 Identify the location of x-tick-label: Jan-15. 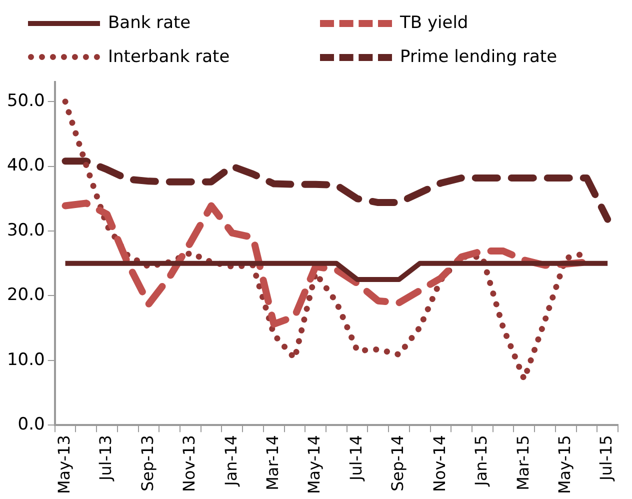
(481, 461).